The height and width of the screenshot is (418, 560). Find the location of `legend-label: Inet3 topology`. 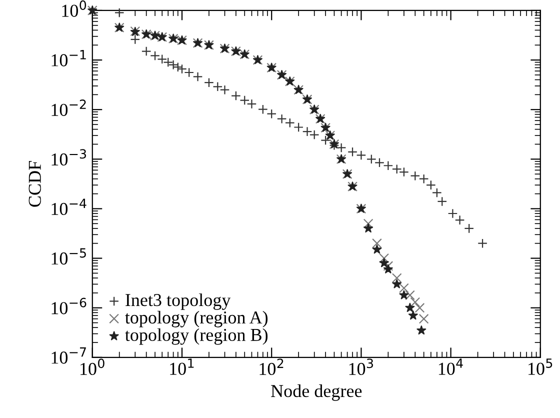

legend-label: Inet3 topology is located at coordinates (178, 301).